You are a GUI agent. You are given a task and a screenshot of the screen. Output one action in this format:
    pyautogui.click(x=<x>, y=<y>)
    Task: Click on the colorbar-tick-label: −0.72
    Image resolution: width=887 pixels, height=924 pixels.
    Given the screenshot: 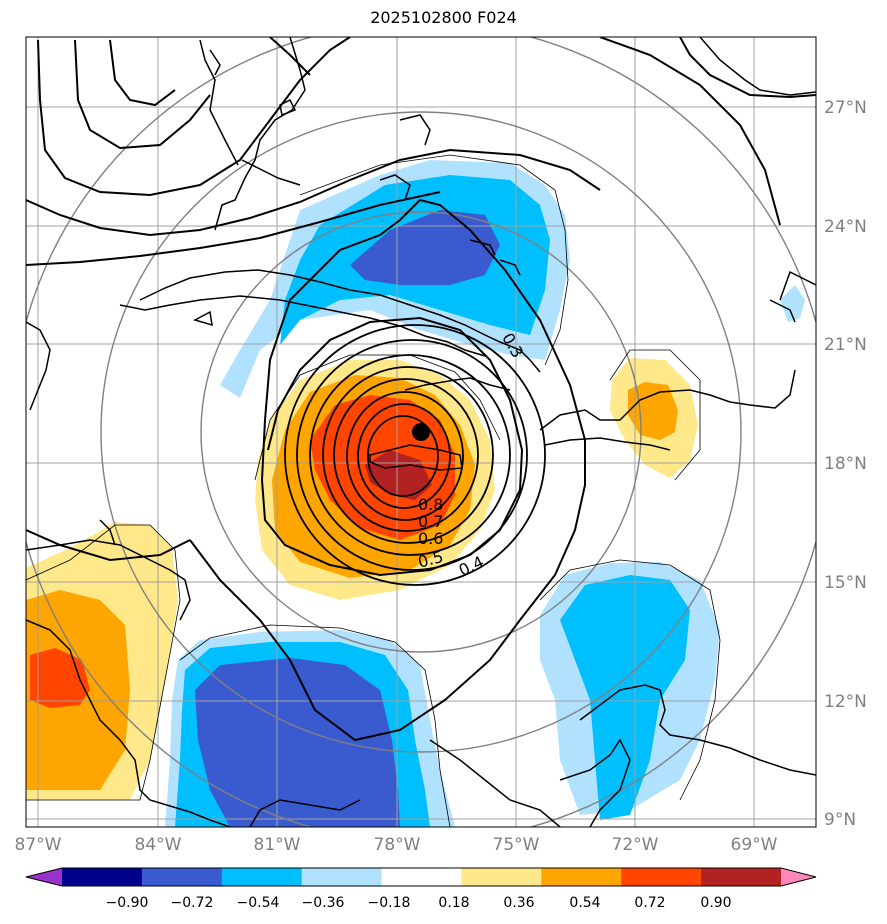 What is the action you would take?
    pyautogui.click(x=192, y=903)
    